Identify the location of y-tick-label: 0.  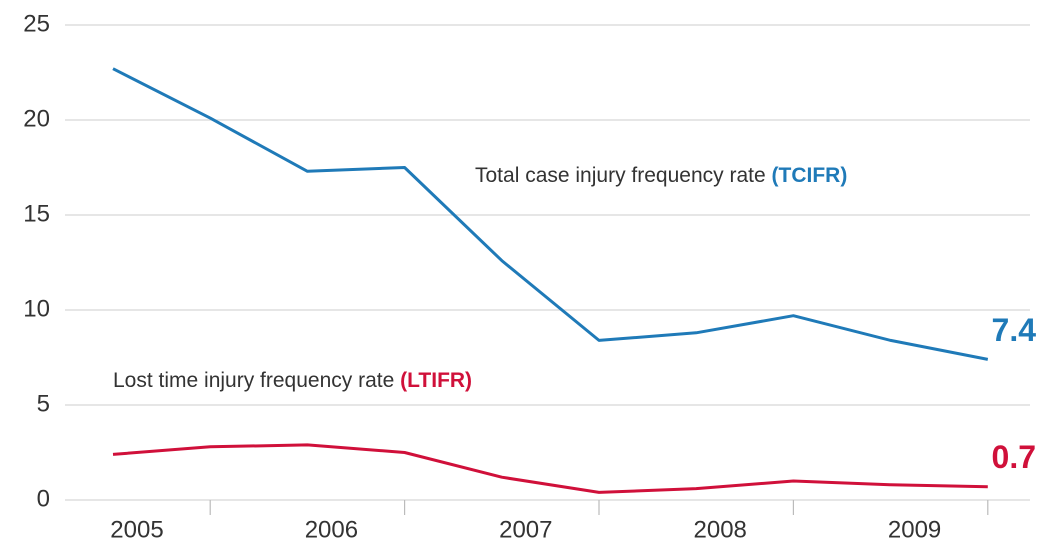
(43, 498).